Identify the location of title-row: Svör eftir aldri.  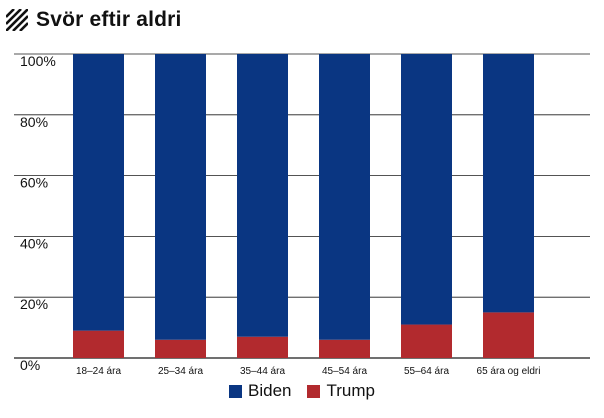
(94, 20).